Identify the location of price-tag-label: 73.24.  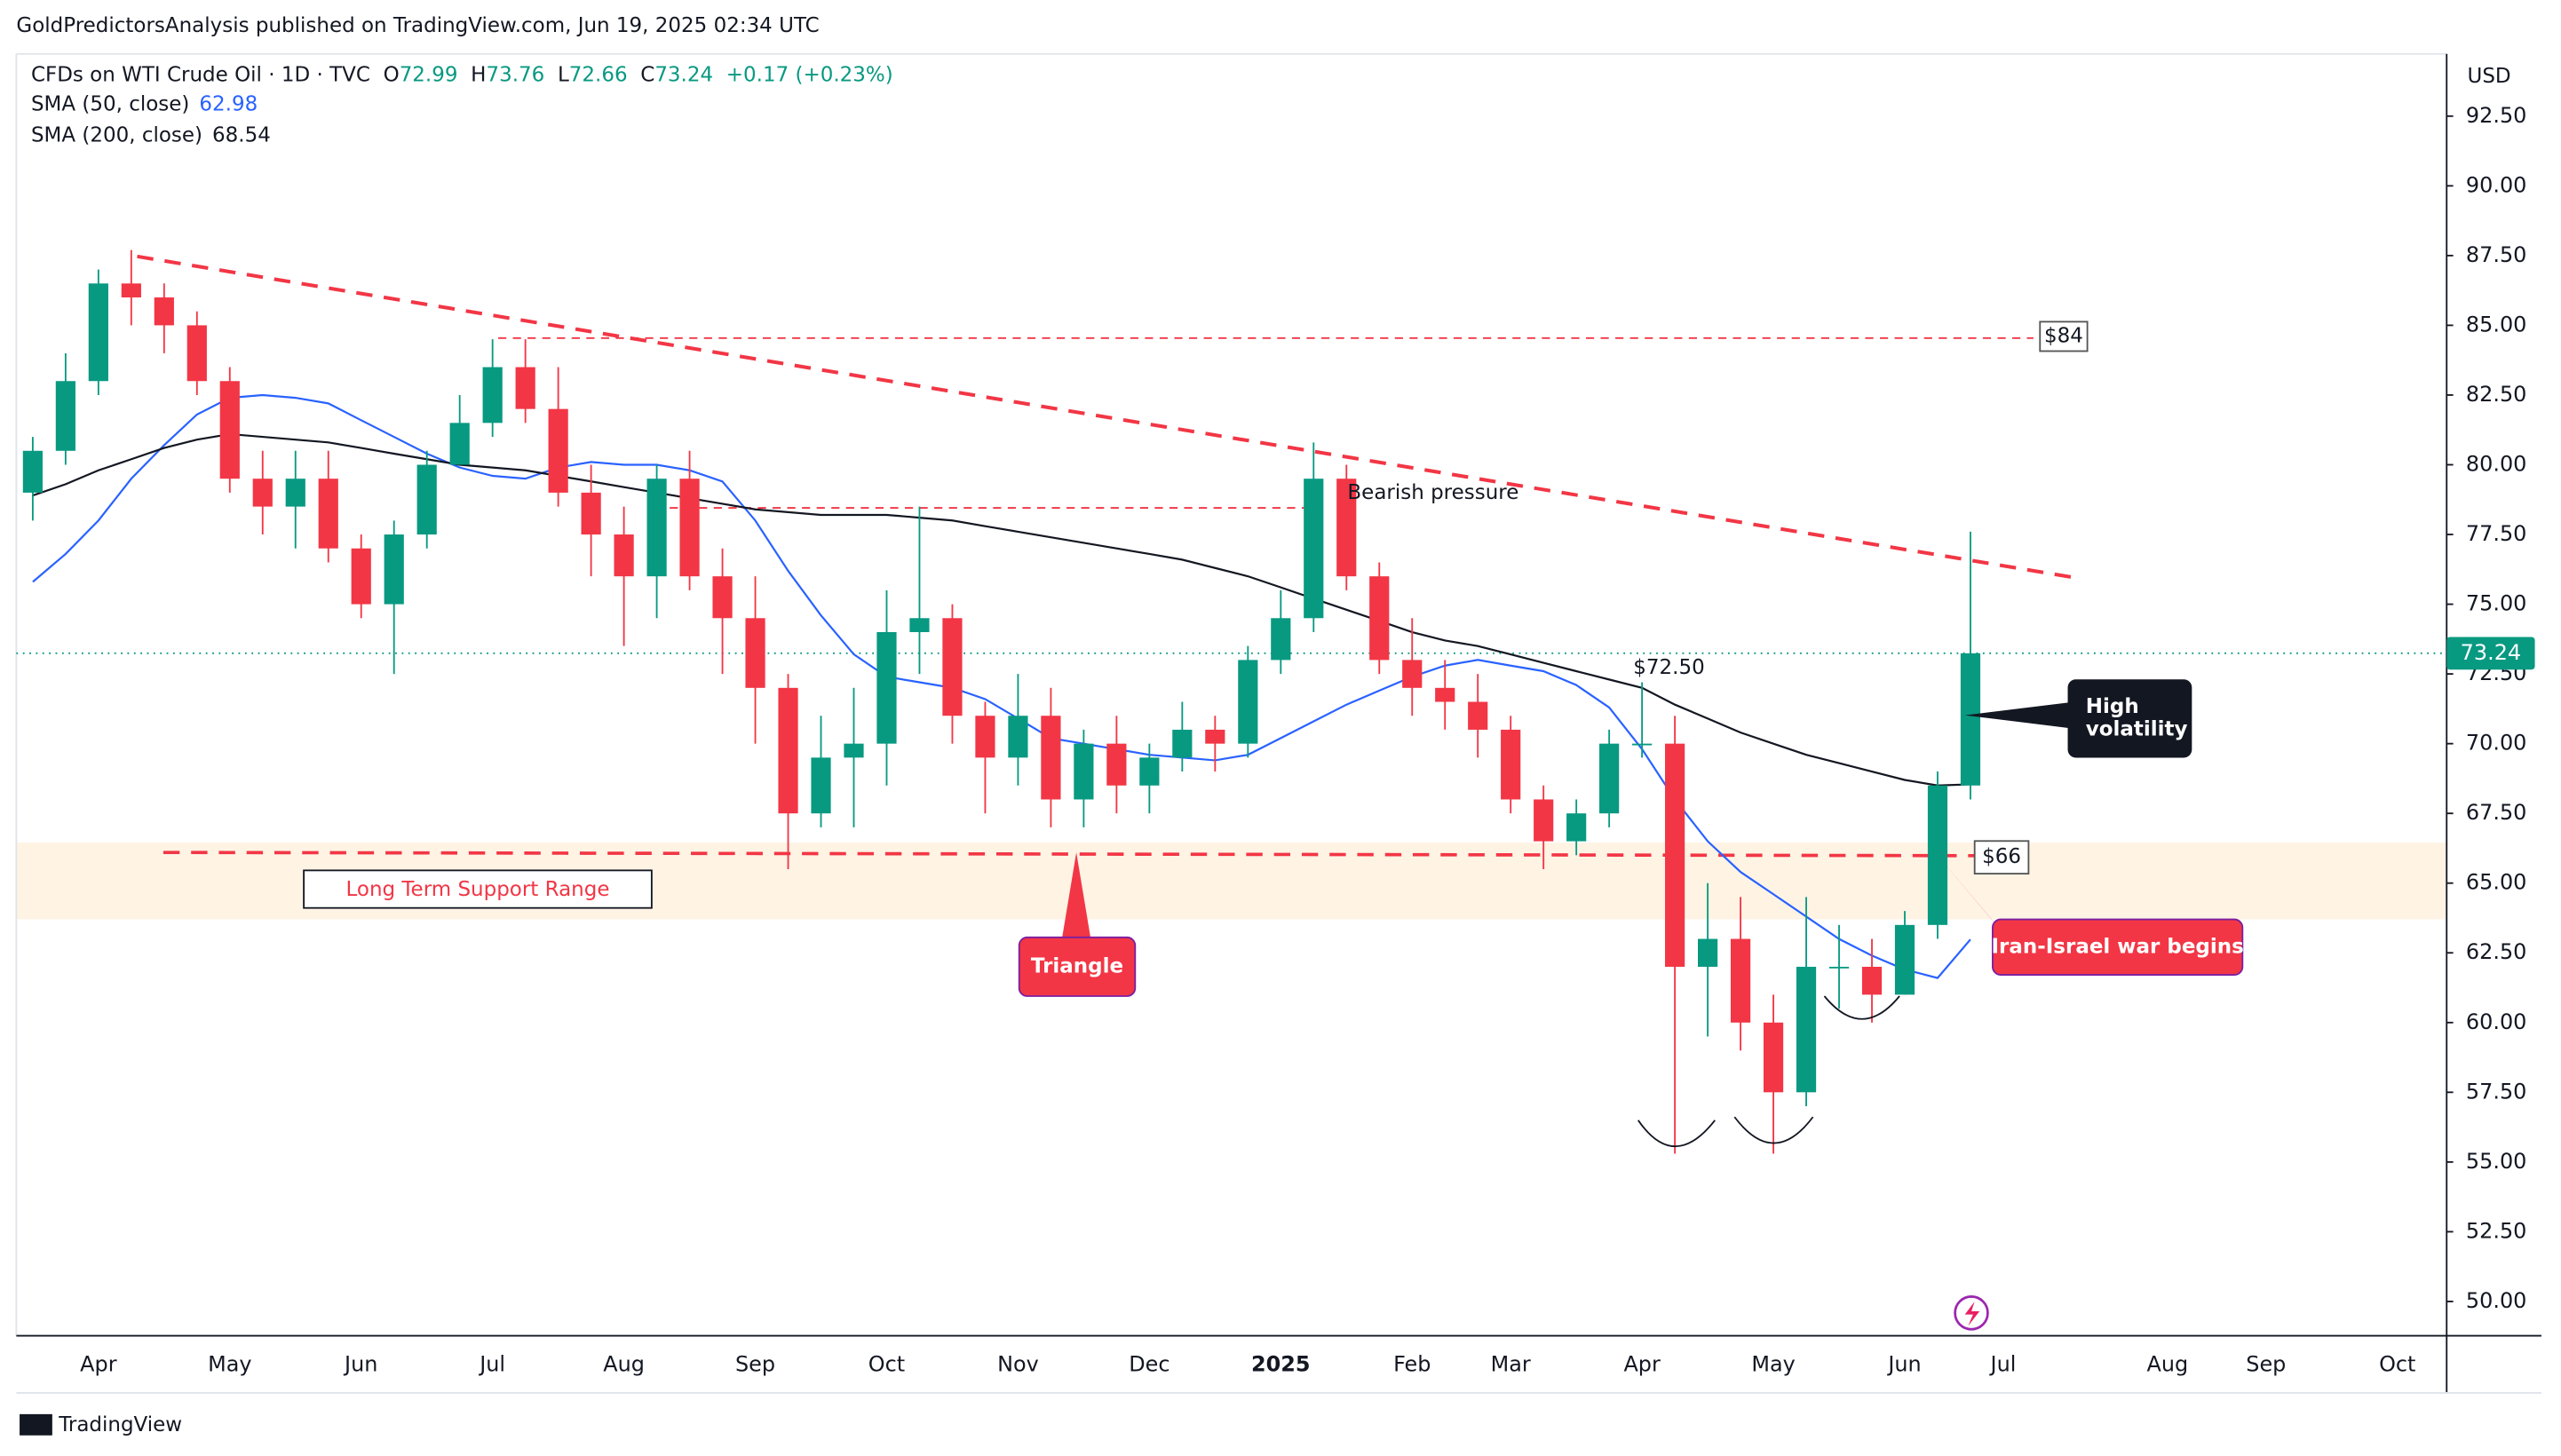
(2491, 652).